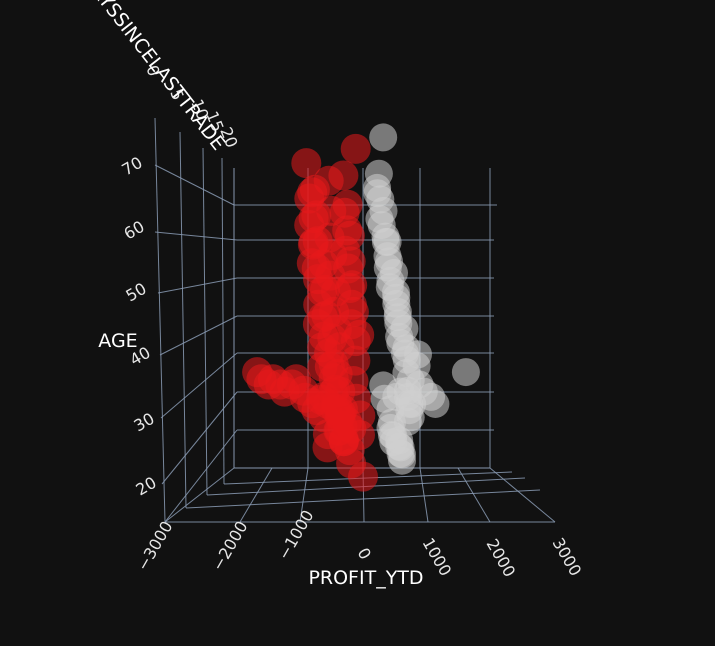 The height and width of the screenshot is (646, 715). What do you see at coordinates (296, 535) in the screenshot?
I see `x-tick-label: −1000` at bounding box center [296, 535].